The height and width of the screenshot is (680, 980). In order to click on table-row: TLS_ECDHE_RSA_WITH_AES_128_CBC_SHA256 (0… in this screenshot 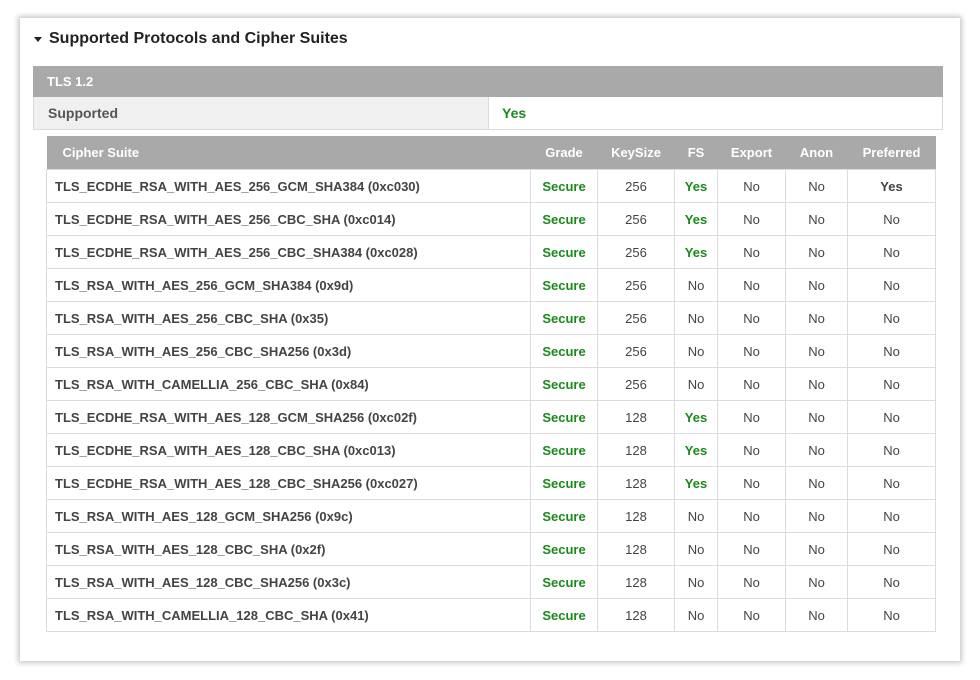, I will do `click(491, 483)`.